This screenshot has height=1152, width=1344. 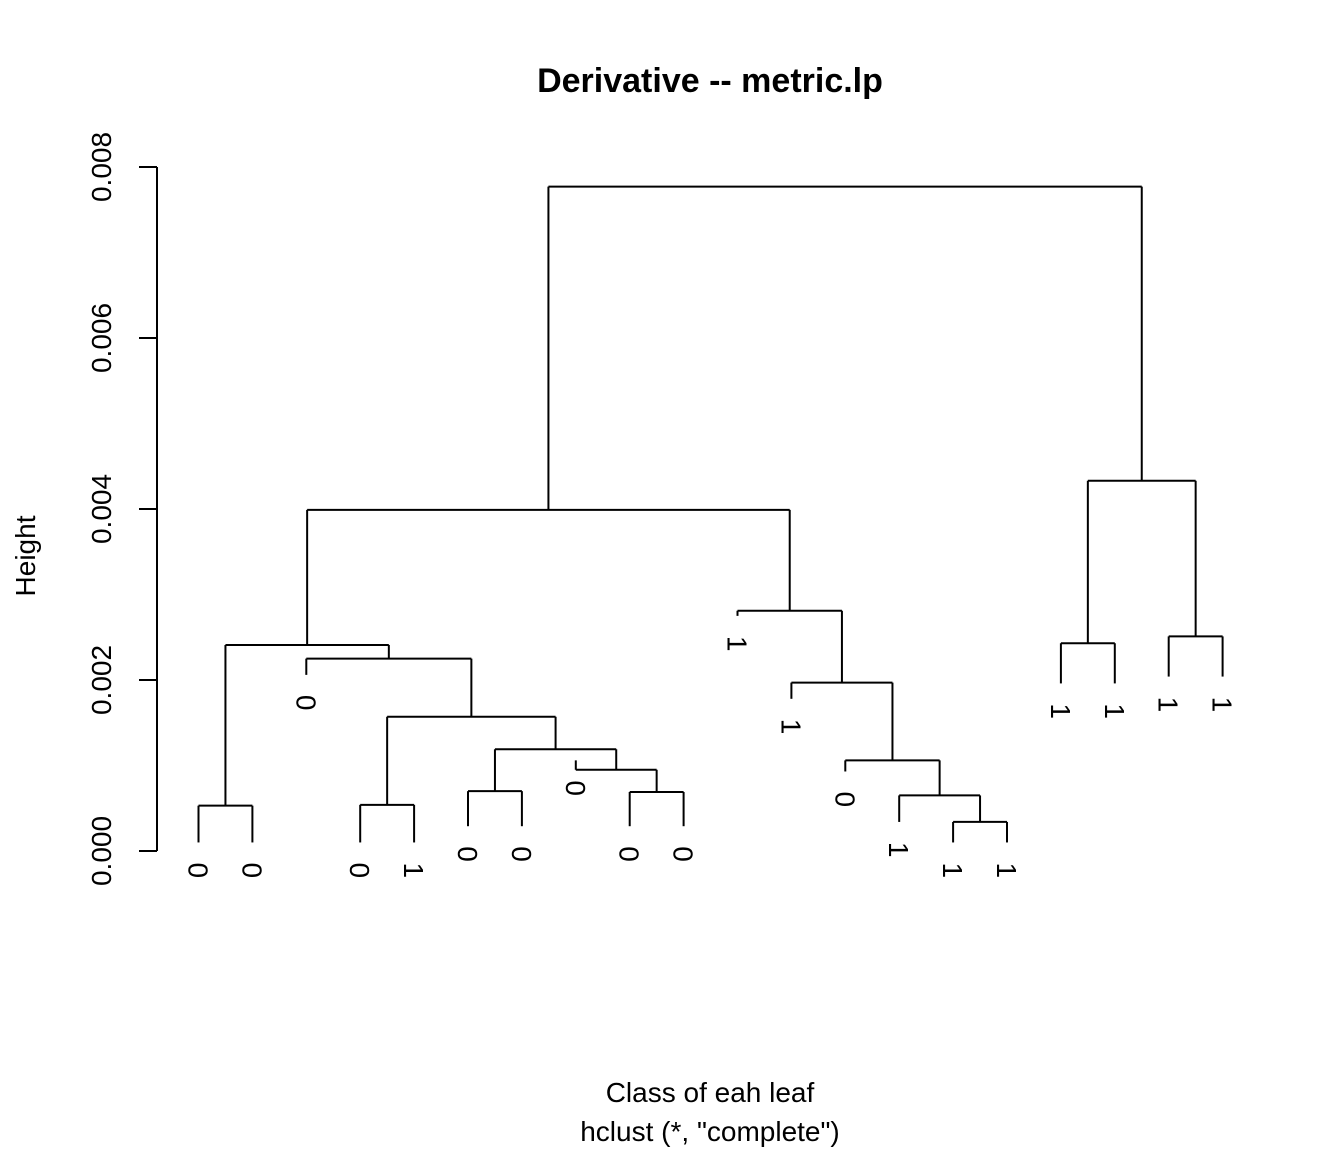 I want to click on chart-title: Derivative -- metric.lp, so click(x=710, y=81).